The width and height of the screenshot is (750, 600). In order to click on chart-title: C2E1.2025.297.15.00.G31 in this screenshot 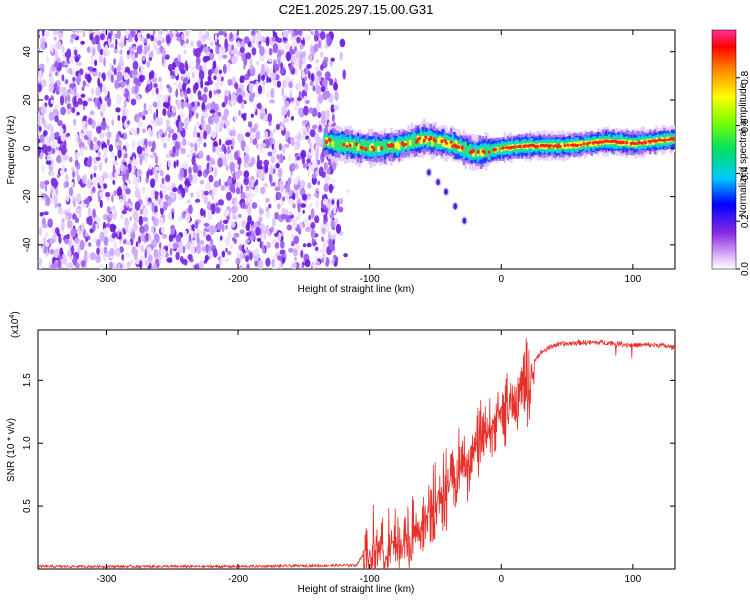, I will do `click(356, 9)`.